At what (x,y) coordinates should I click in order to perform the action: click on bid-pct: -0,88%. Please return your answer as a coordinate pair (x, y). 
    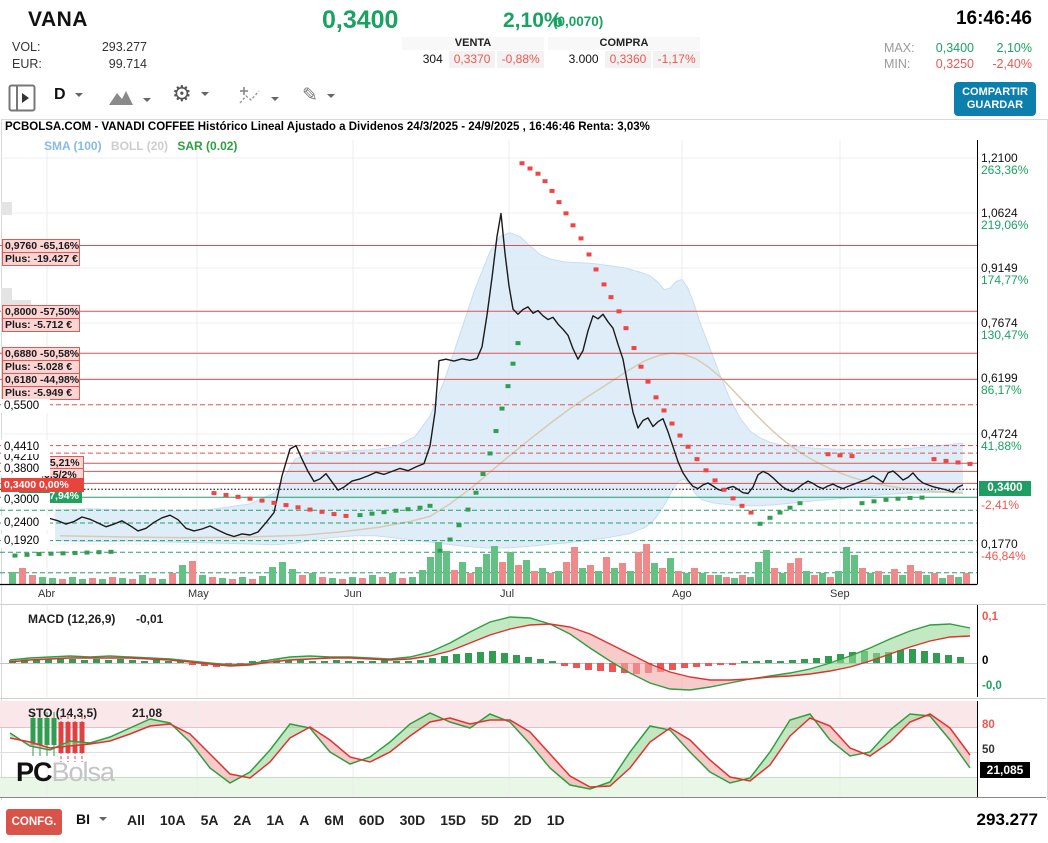
    Looking at the image, I should click on (520, 59).